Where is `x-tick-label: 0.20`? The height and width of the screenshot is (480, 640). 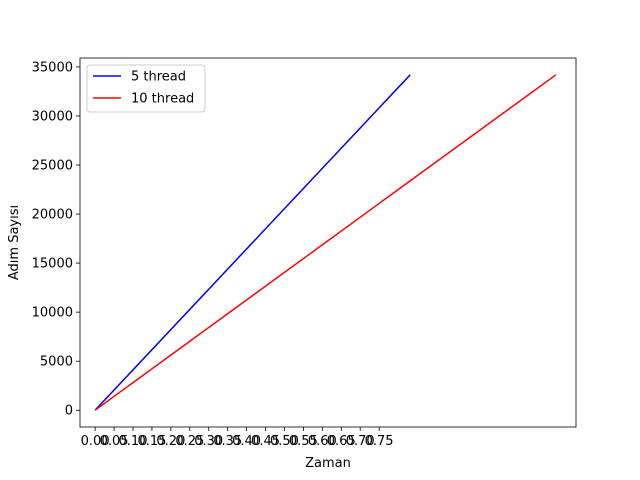 x-tick-label: 0.20 is located at coordinates (170, 441).